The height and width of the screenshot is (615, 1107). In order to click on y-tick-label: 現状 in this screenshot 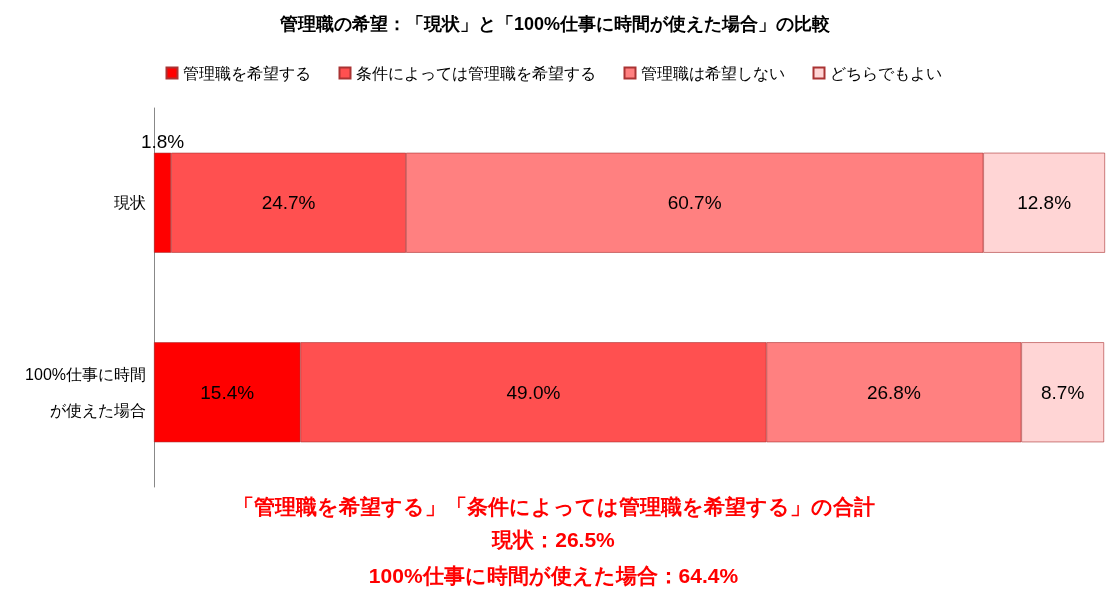, I will do `click(130, 203)`.